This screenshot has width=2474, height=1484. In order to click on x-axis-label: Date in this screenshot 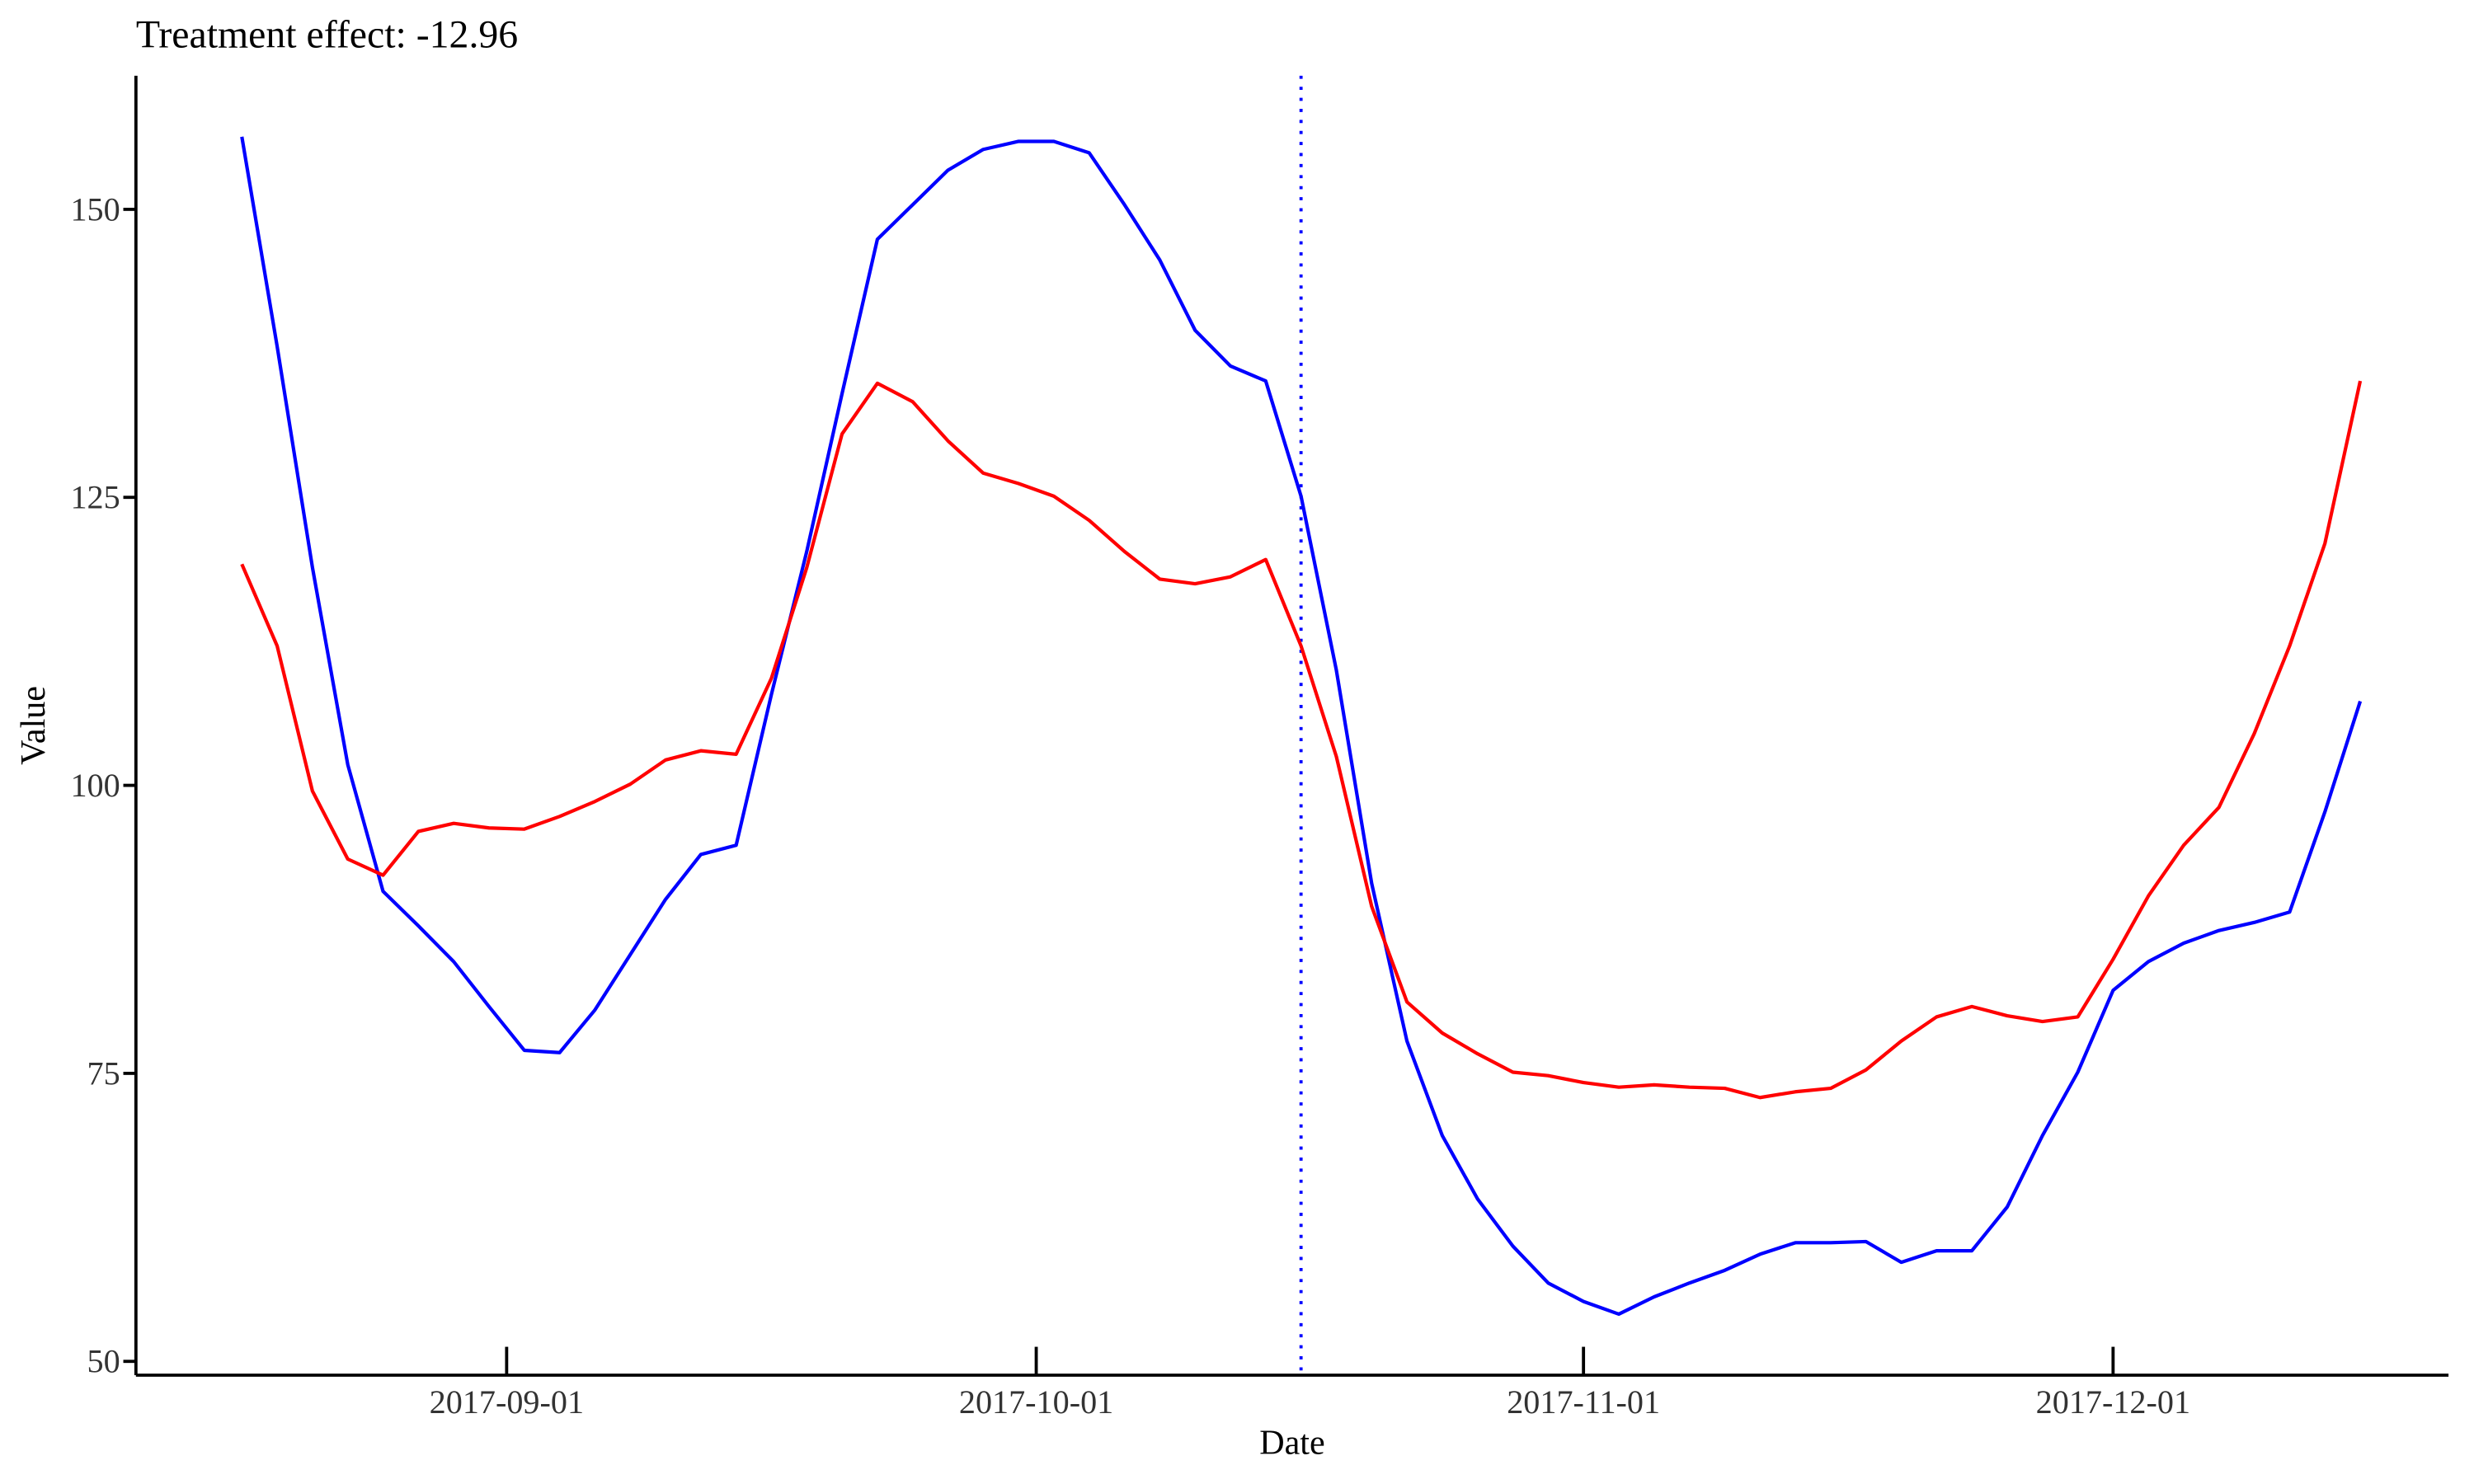, I will do `click(1291, 1444)`.